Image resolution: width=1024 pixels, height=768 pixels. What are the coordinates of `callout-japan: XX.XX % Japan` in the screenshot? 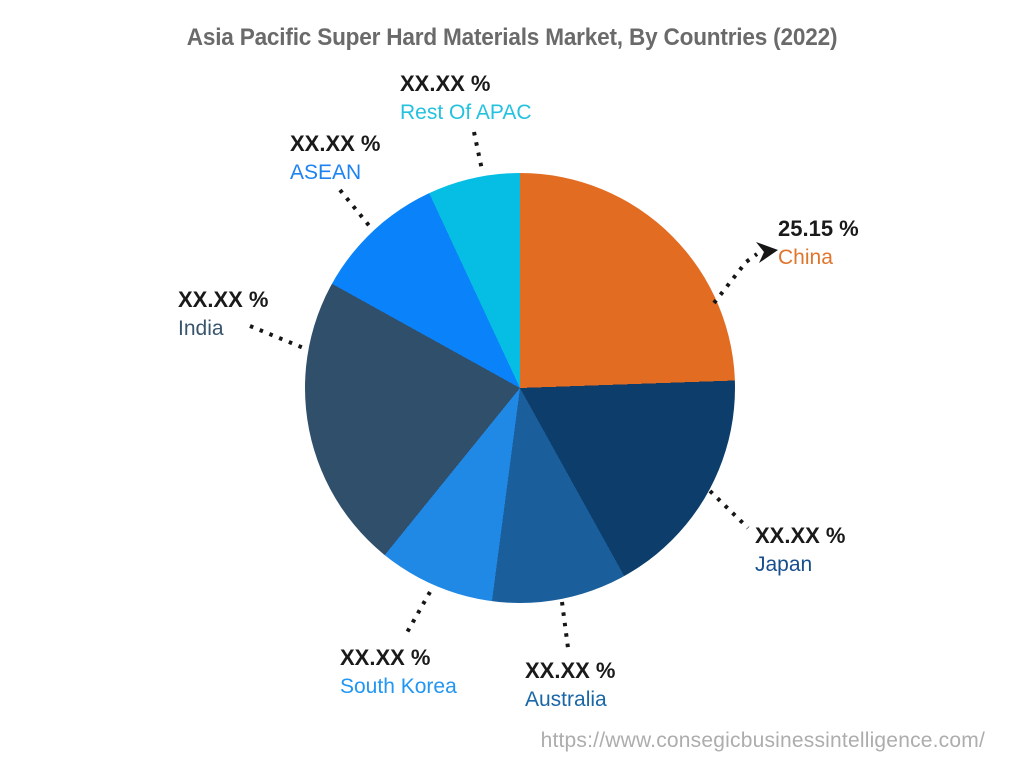 It's located at (800, 550).